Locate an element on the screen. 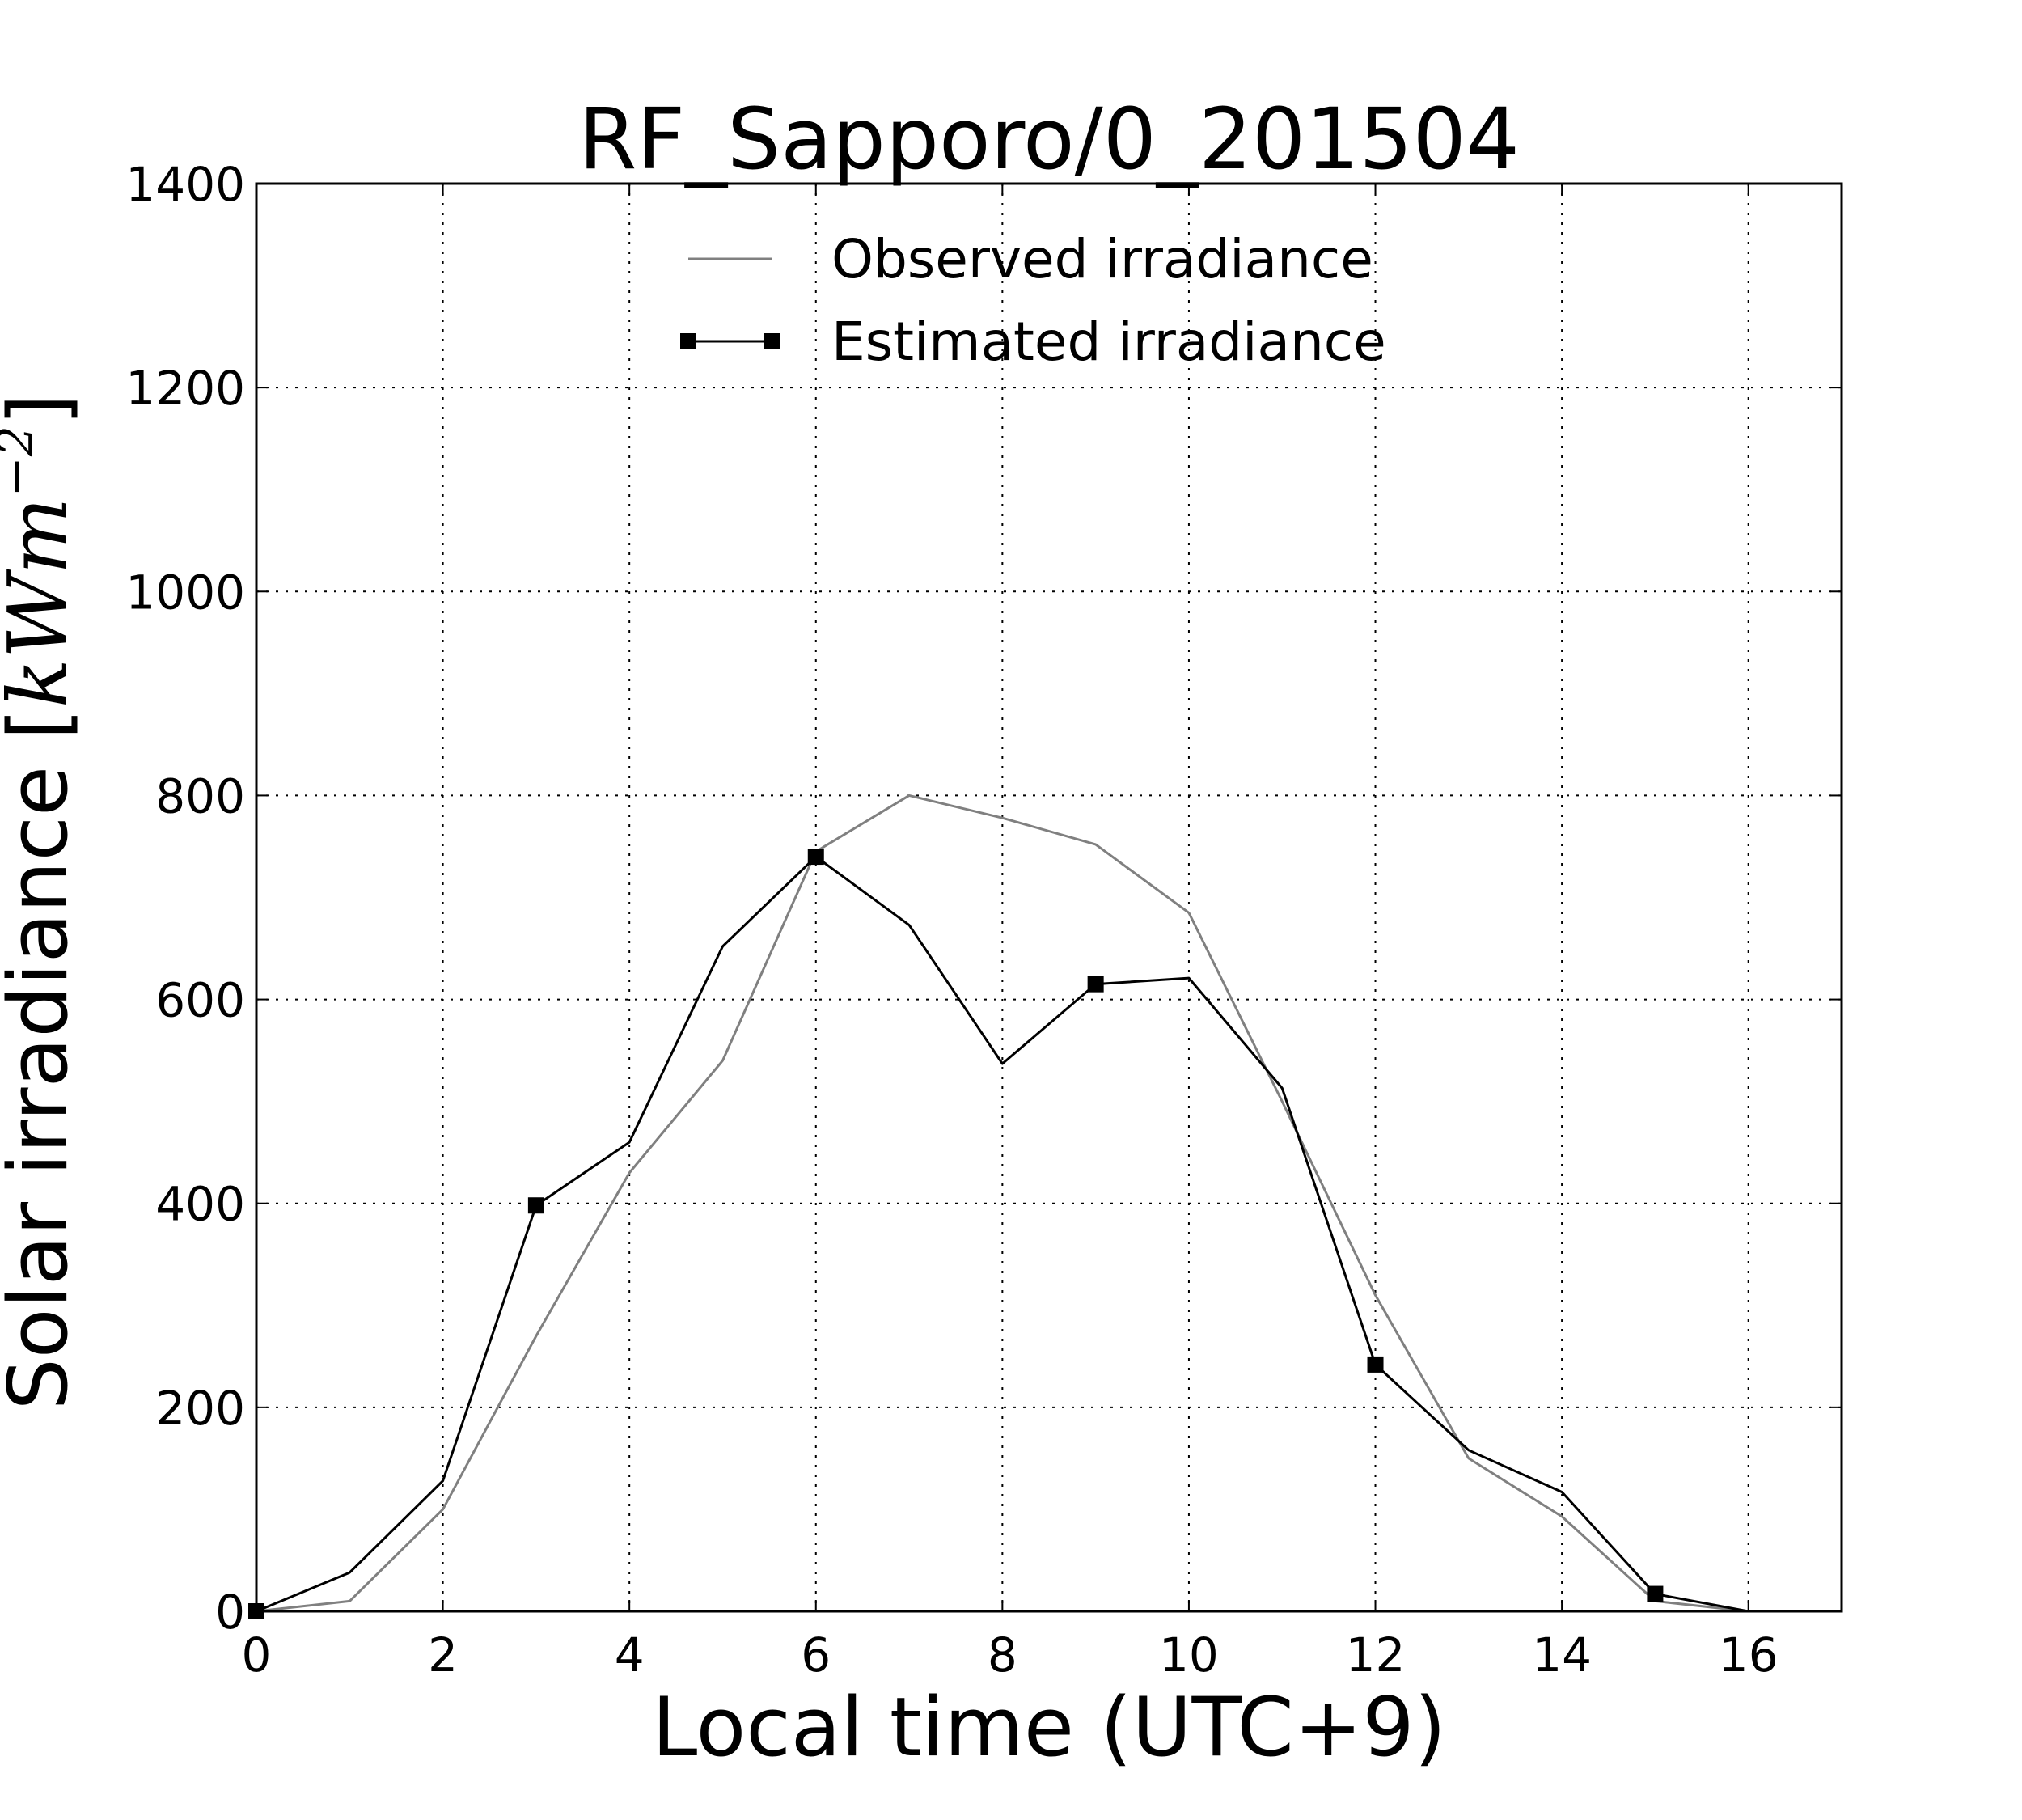 Image resolution: width=2022 pixels, height=1820 pixels. x-tick-label: 14 is located at coordinates (1562, 1654).